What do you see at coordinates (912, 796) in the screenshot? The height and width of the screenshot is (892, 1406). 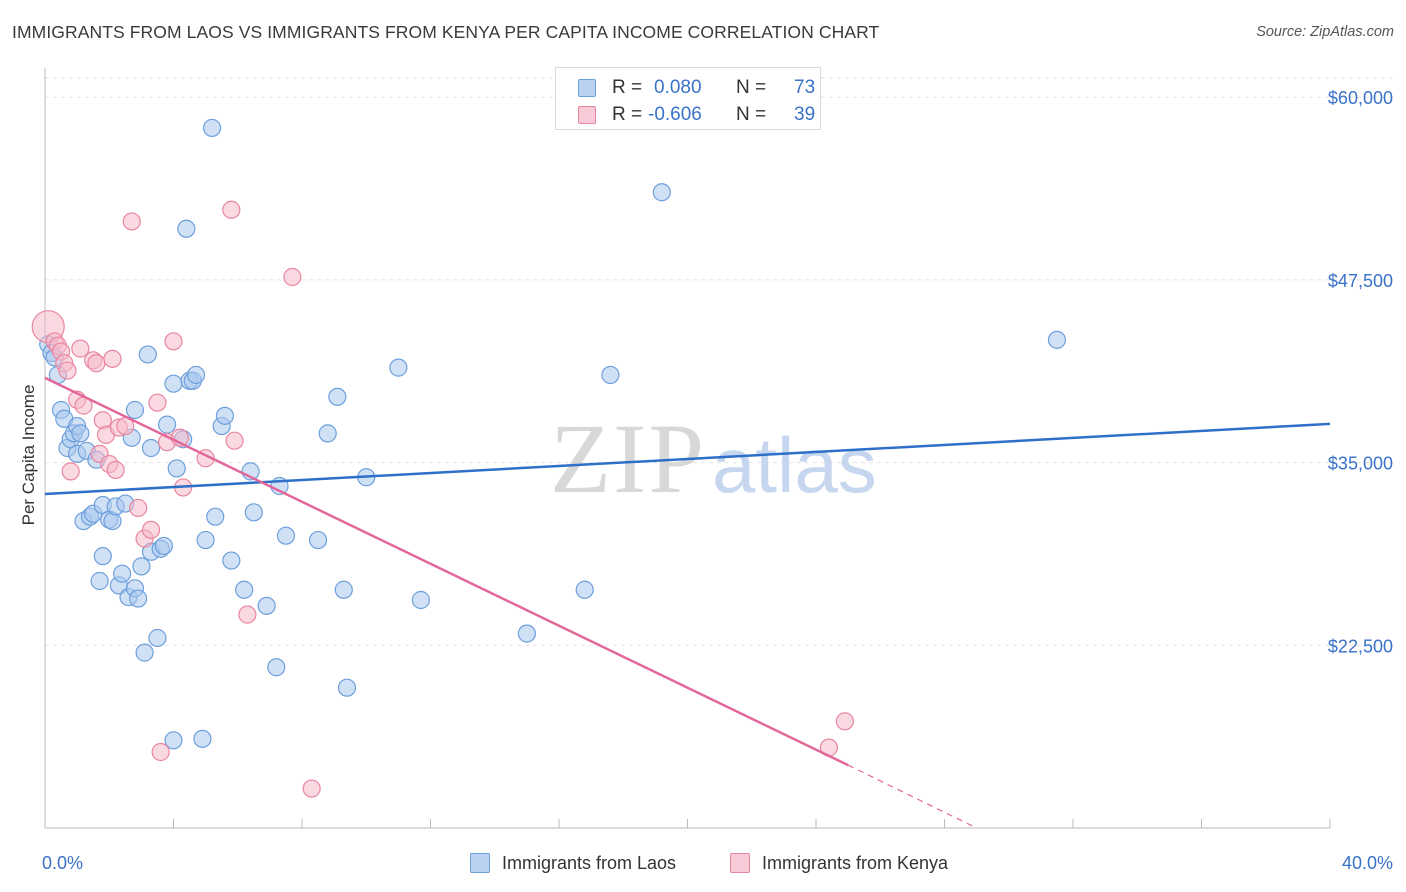 I see `kenya-trend-extension` at bounding box center [912, 796].